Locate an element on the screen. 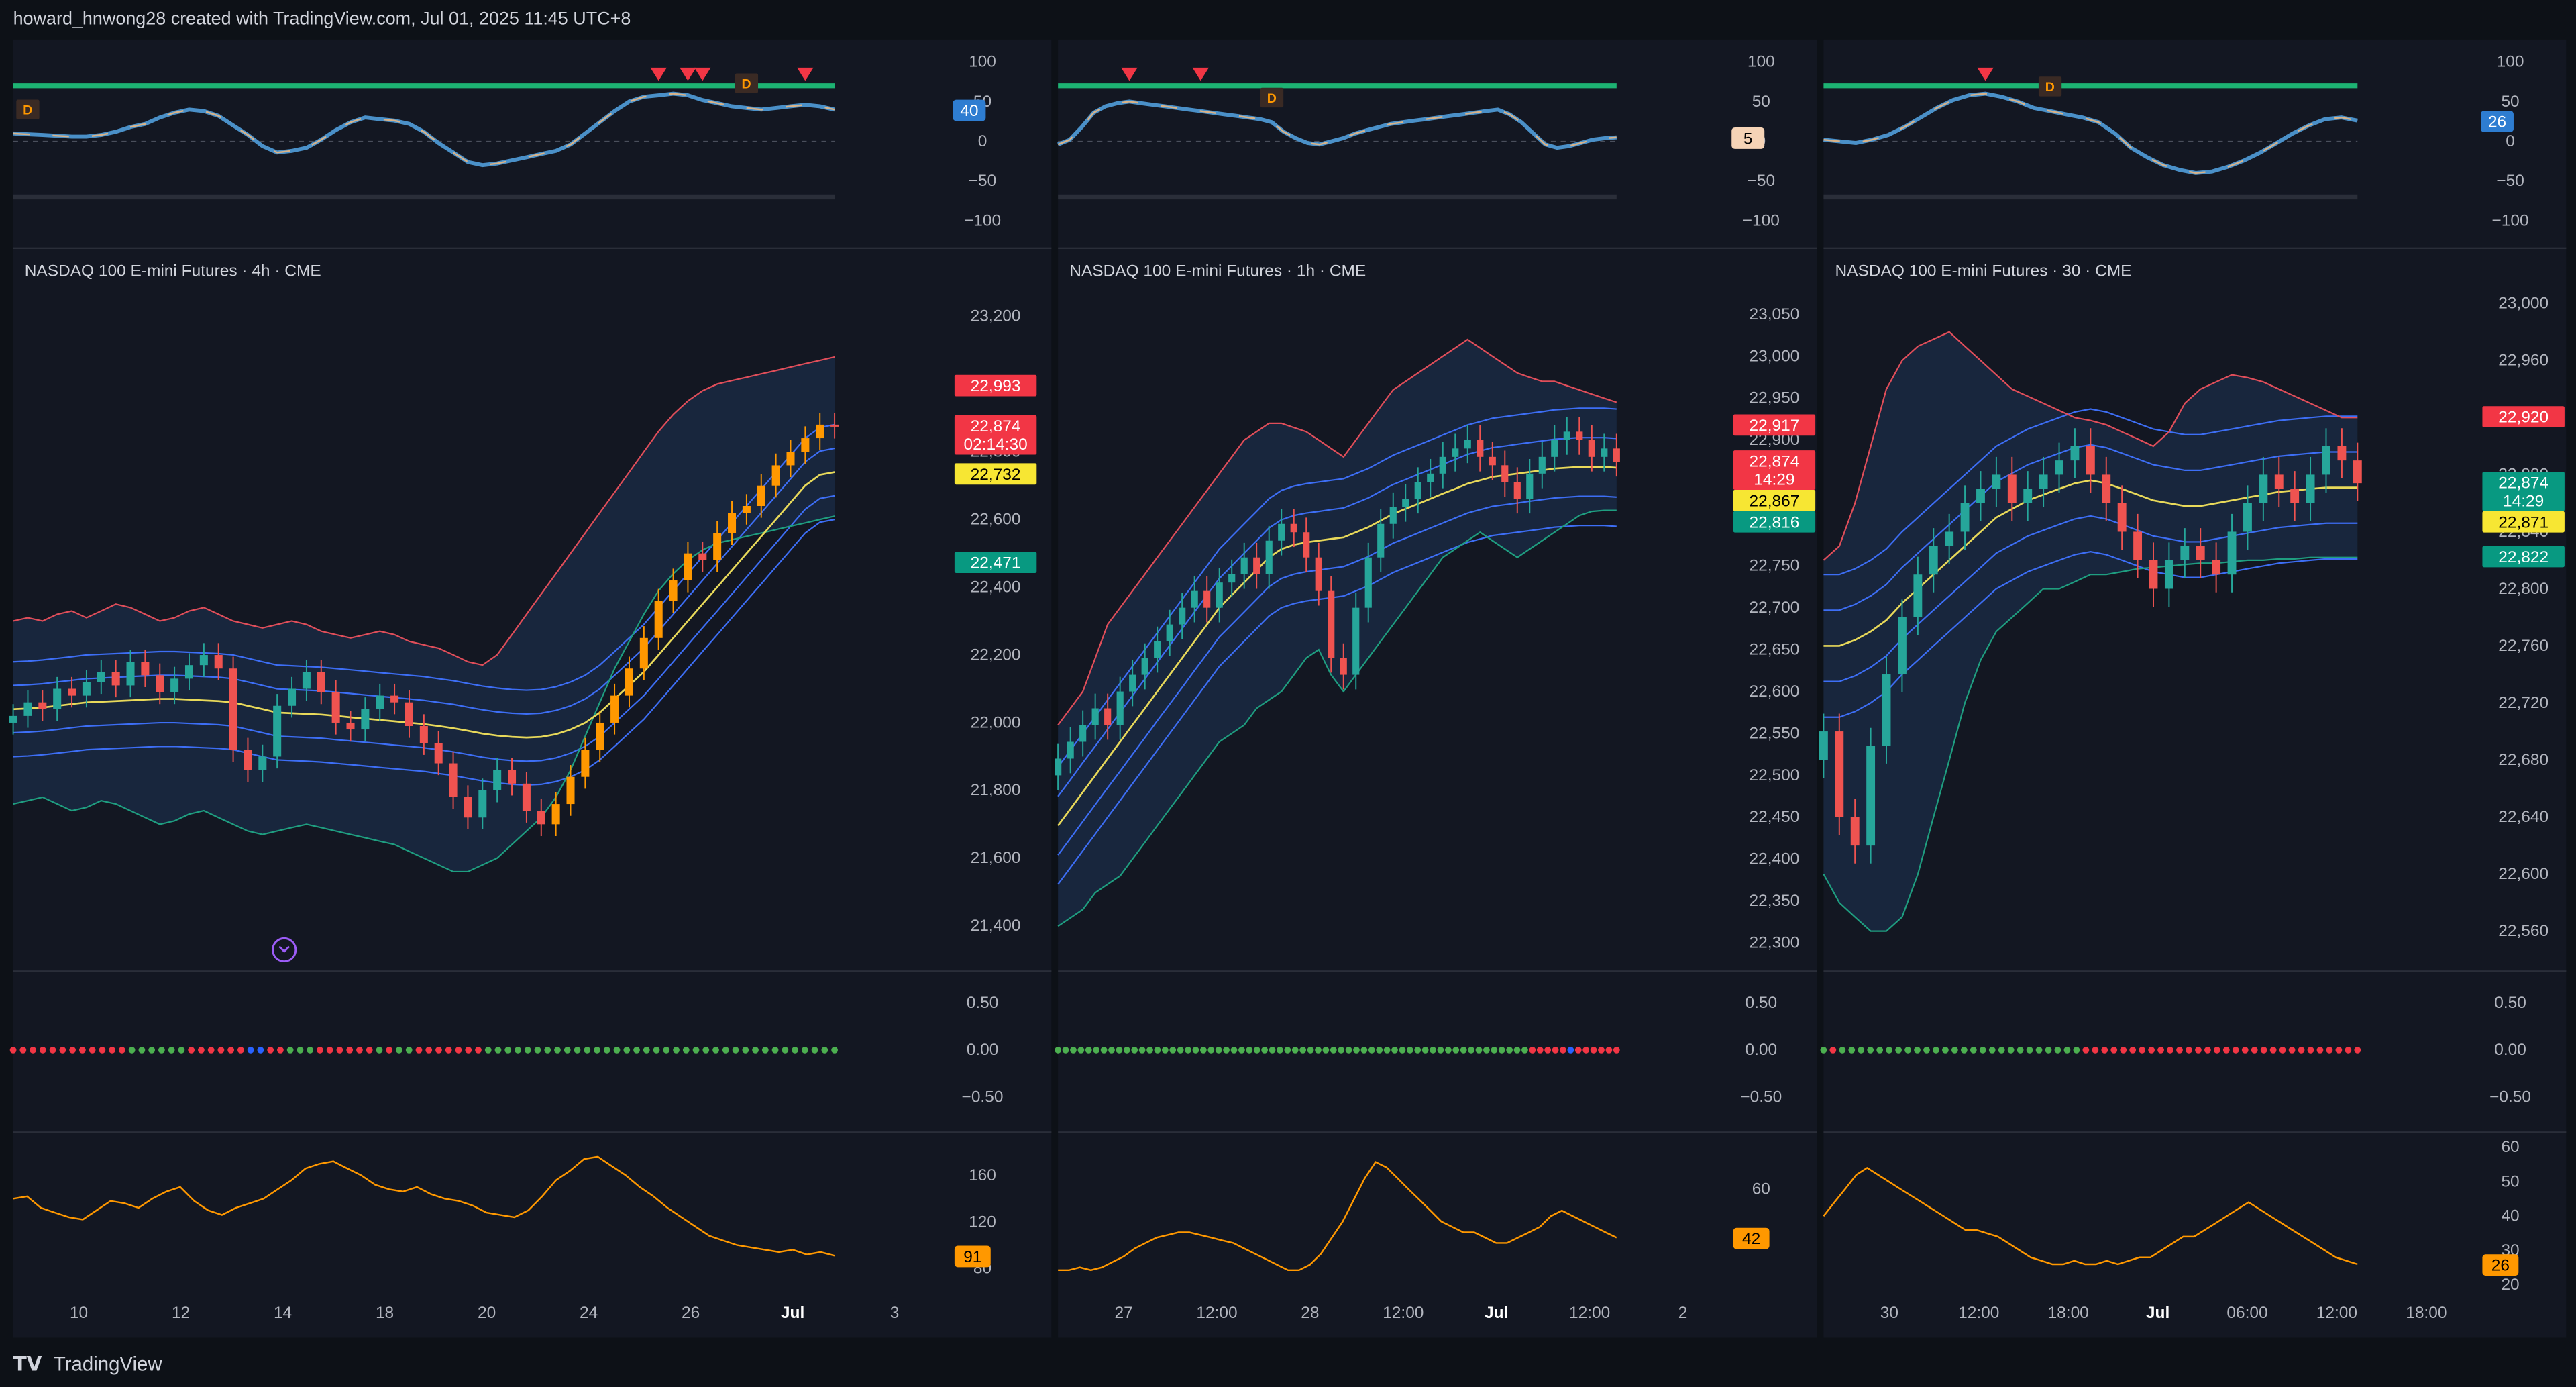 This screenshot has height=1387, width=2576. tradingview-logo-icon: 𝗧𝗩 is located at coordinates (27, 1364).